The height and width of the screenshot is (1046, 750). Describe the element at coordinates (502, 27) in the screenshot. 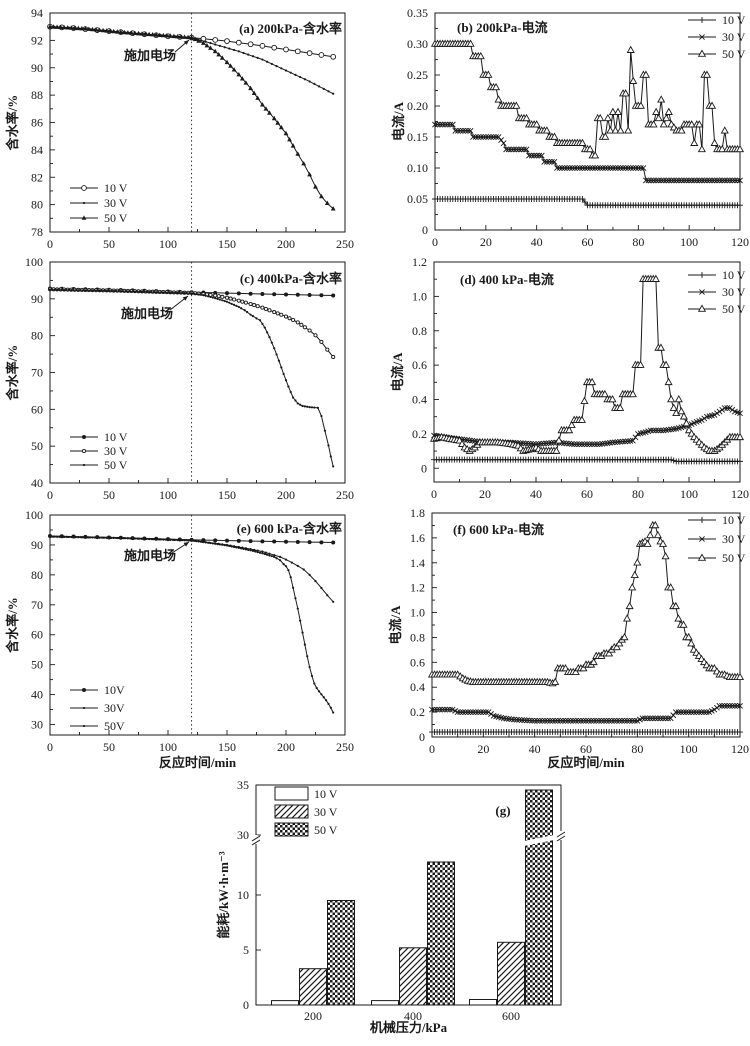

I see `chart-title: (b) 200kPa-电流` at that location.